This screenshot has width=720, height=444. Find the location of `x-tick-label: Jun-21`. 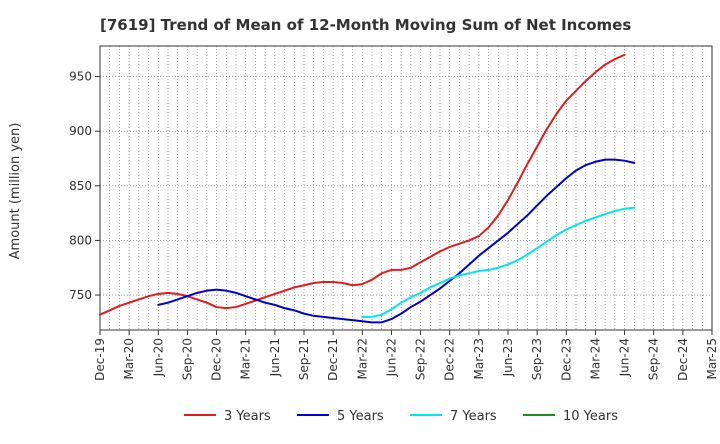

x-tick-label: Jun-21 is located at coordinates (275, 357).